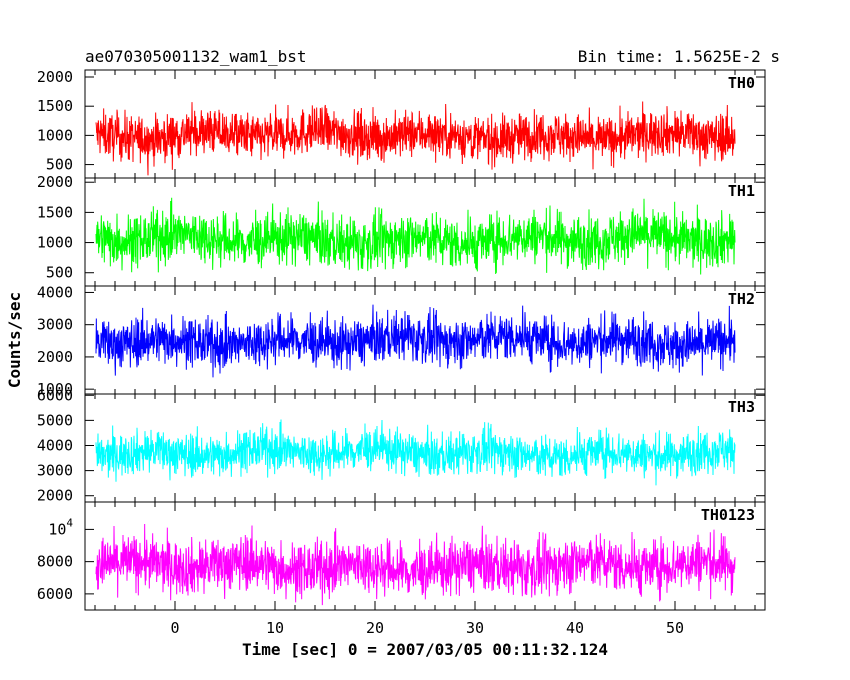 This screenshot has height=680, width=850. Describe the element at coordinates (741, 407) in the screenshot. I see `panel-label: TH3` at that location.